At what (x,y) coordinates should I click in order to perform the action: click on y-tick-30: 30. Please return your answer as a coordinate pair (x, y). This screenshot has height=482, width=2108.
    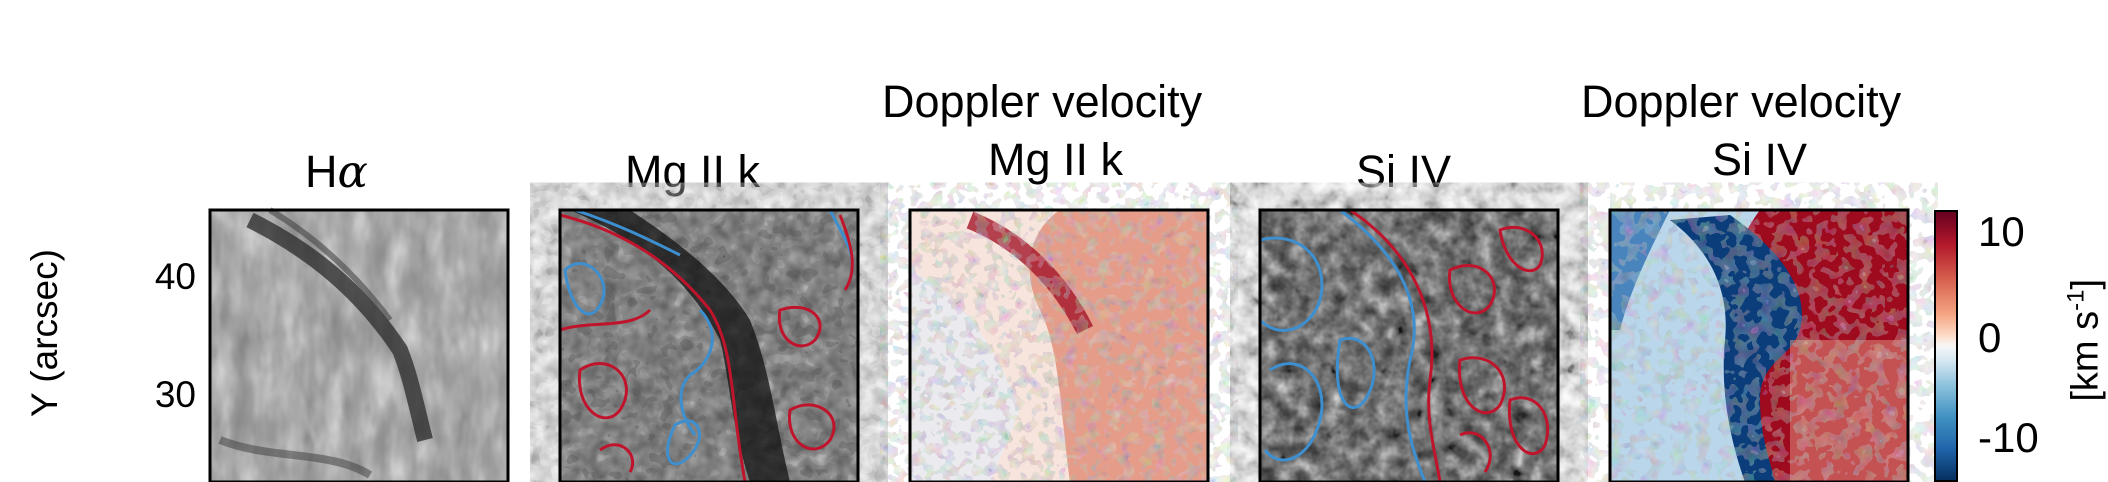
    Looking at the image, I should click on (175, 394).